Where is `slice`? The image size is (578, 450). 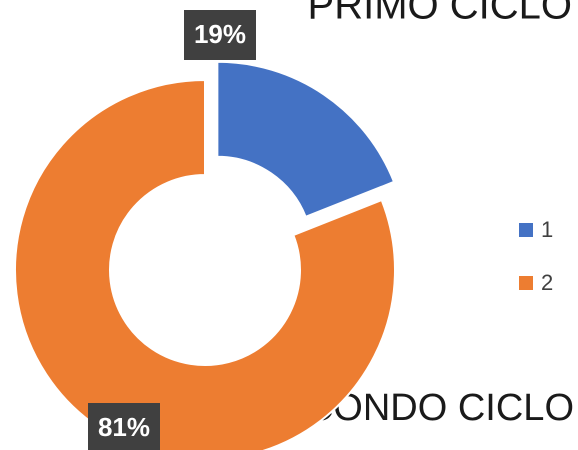 slice is located at coordinates (306, 139).